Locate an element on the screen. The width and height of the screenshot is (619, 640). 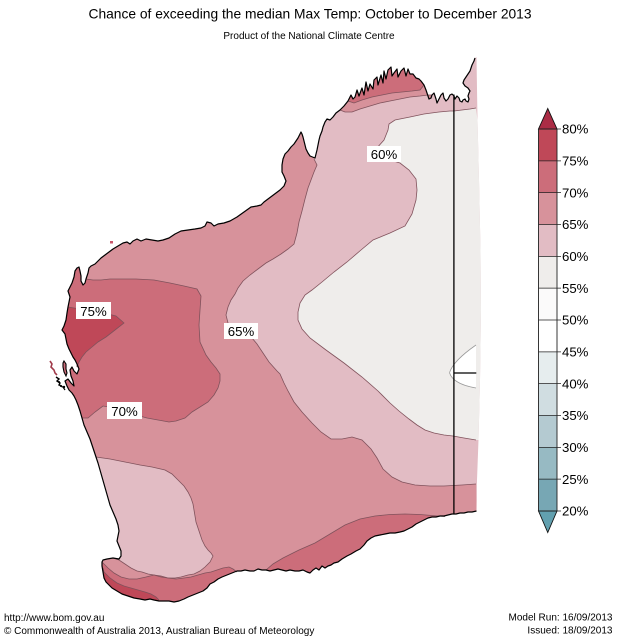
svg-text: 25% is located at coordinates (575, 479).